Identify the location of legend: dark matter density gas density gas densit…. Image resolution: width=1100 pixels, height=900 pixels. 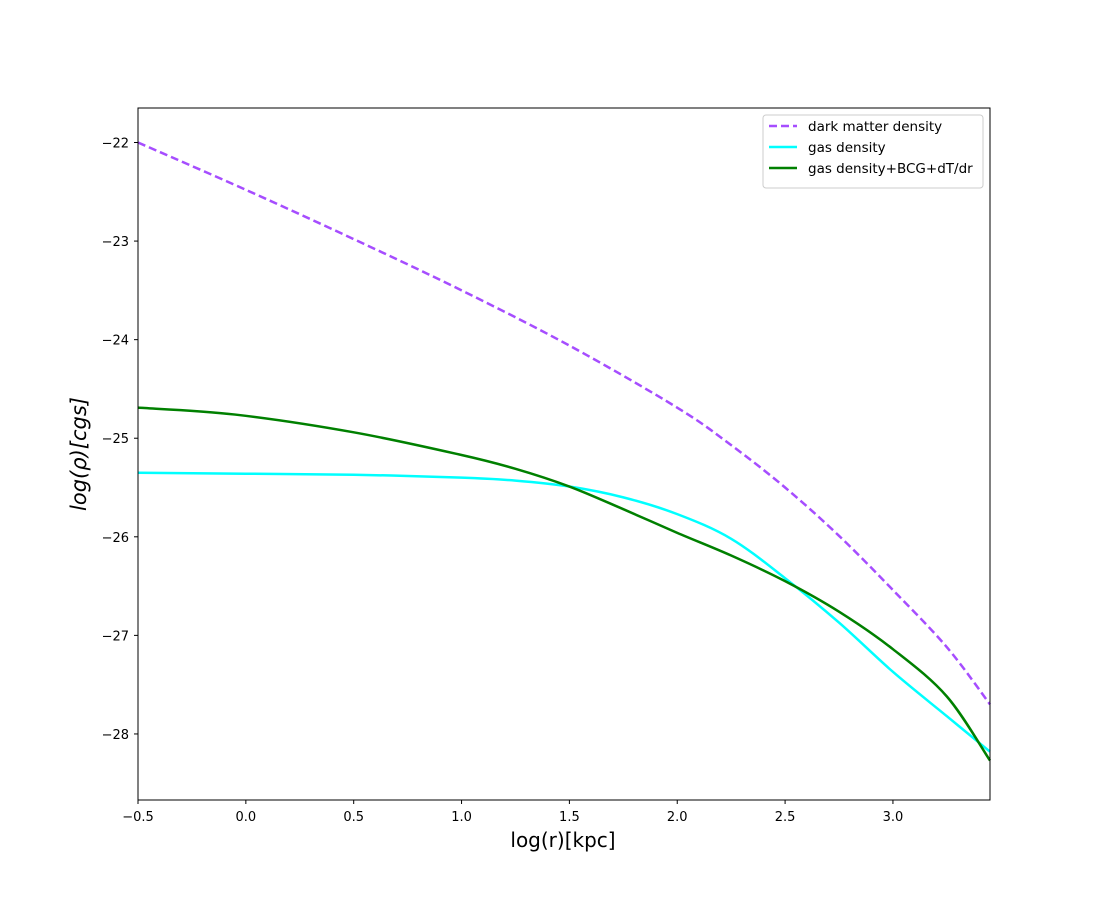
(873, 151).